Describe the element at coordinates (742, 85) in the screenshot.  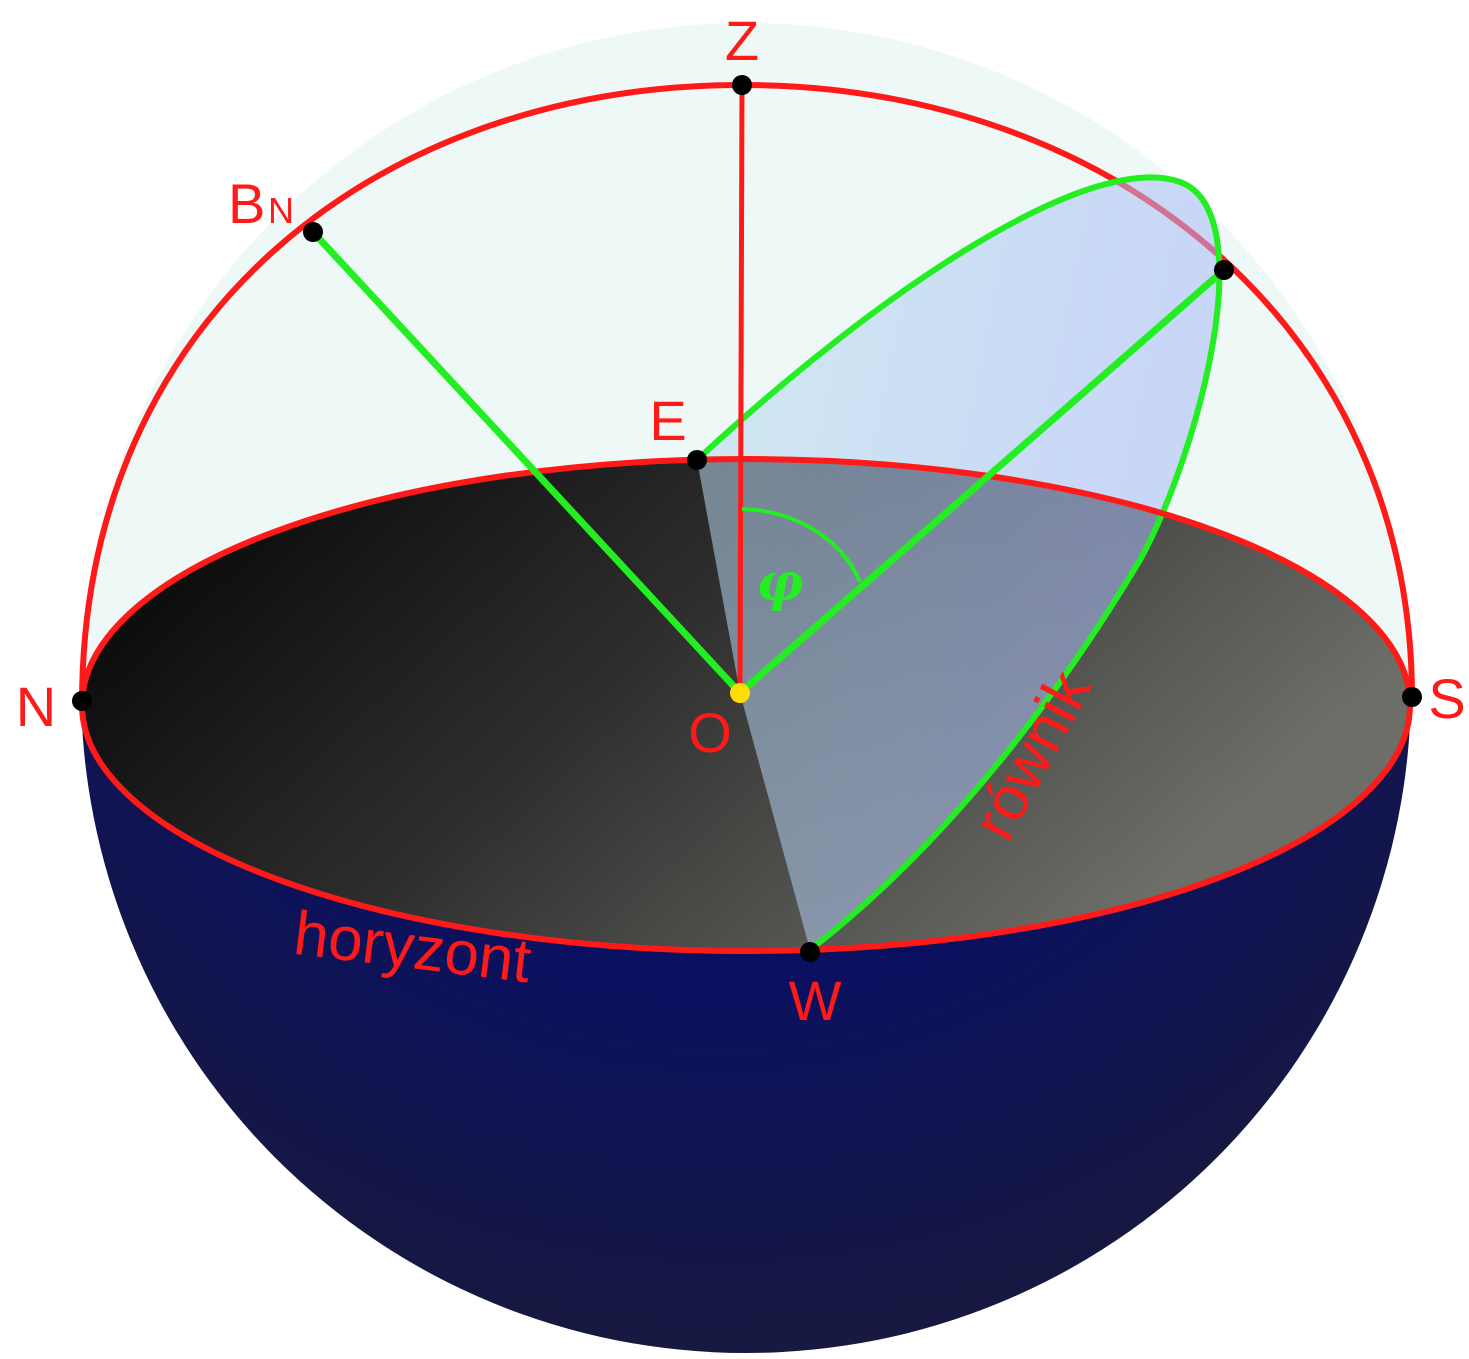
I see `zenith-point` at that location.